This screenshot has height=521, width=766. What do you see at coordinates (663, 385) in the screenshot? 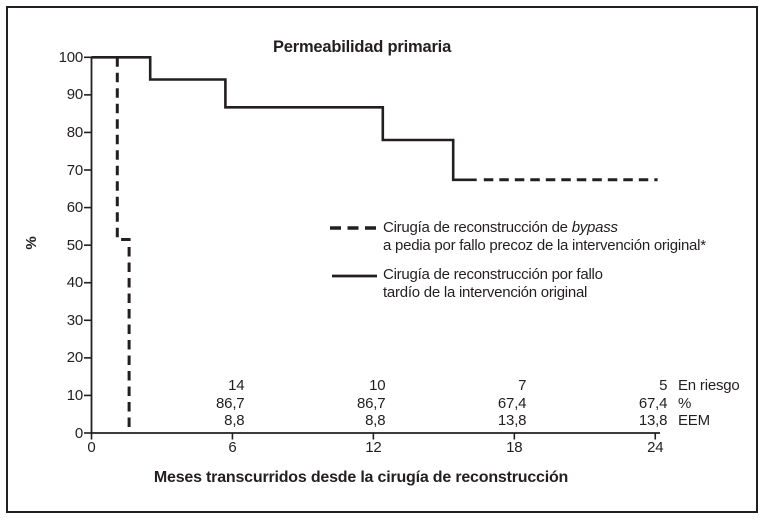
I see `at-risk-value: 5` at bounding box center [663, 385].